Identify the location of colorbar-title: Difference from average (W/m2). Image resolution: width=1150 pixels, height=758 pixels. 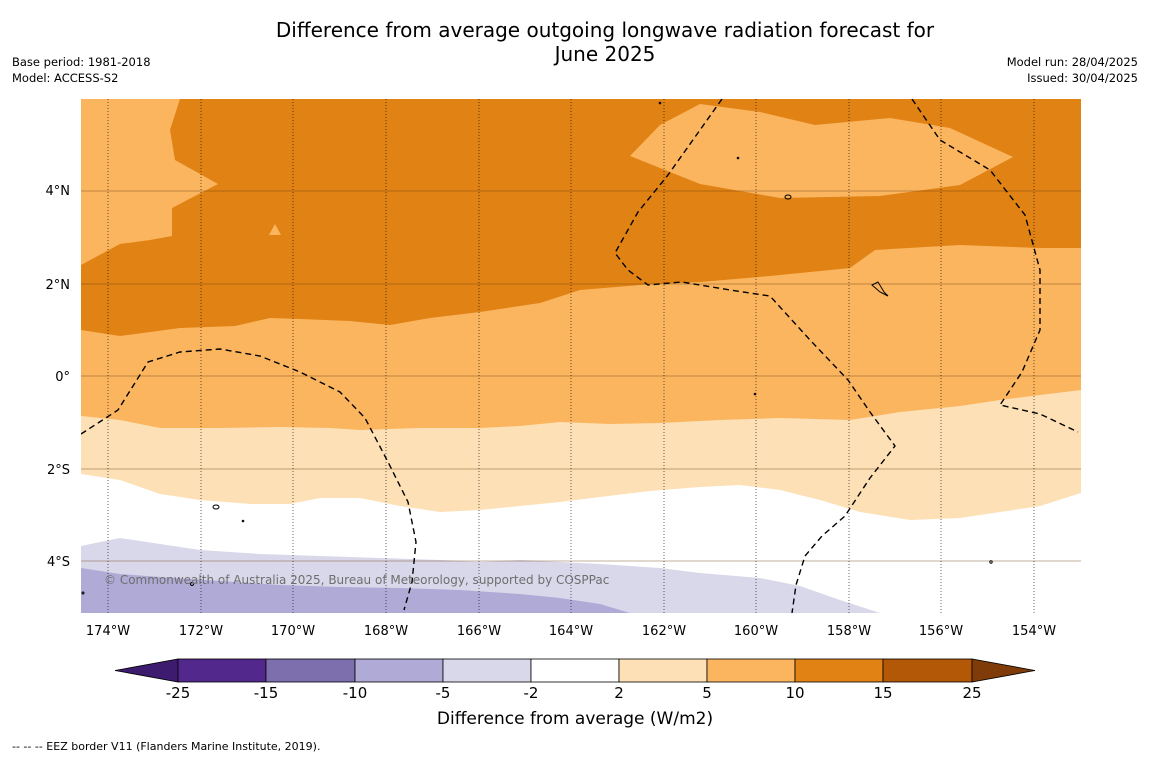
(575, 719).